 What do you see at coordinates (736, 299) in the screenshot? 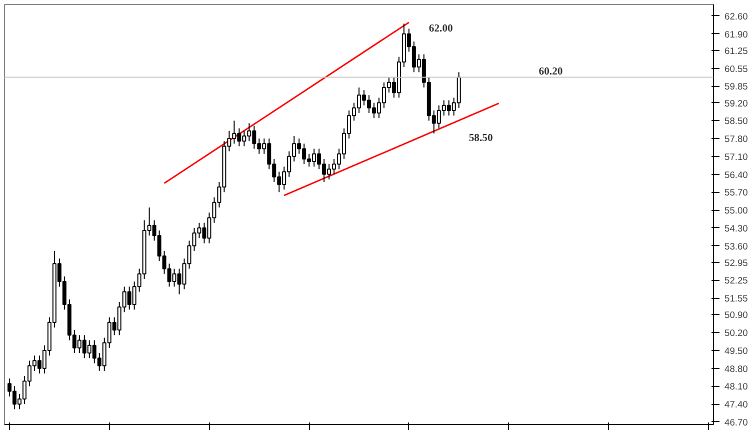
I see `y-tick-label: 51.55` at bounding box center [736, 299].